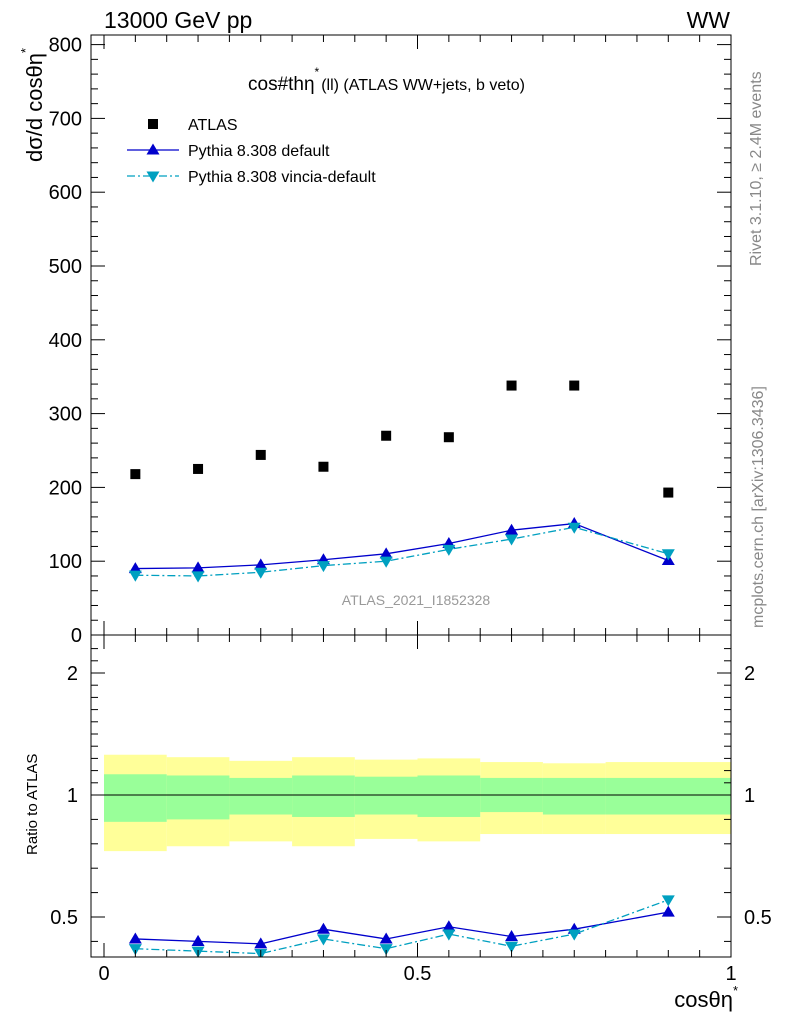  I want to click on main-y-tick-label: 600, so click(65, 193).